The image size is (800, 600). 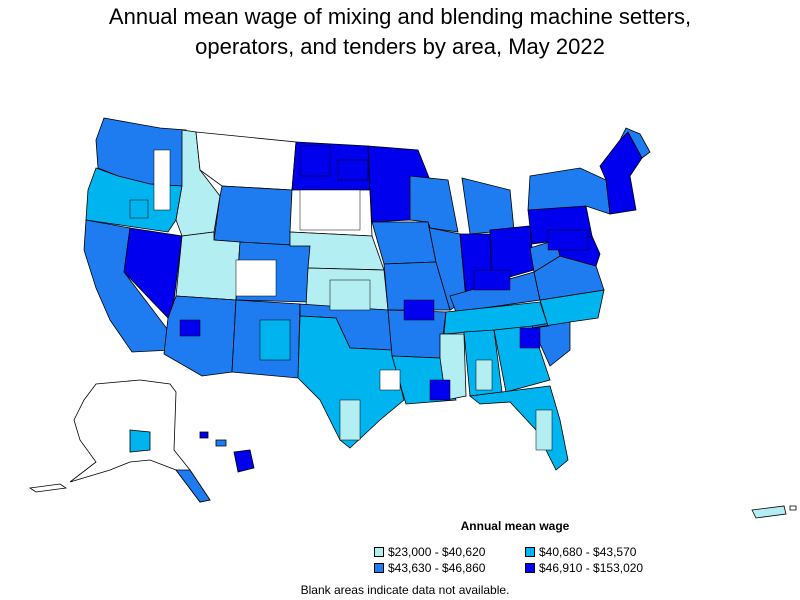 I want to click on legend-item-1: $23,000 - $40,620, so click(x=429, y=552).